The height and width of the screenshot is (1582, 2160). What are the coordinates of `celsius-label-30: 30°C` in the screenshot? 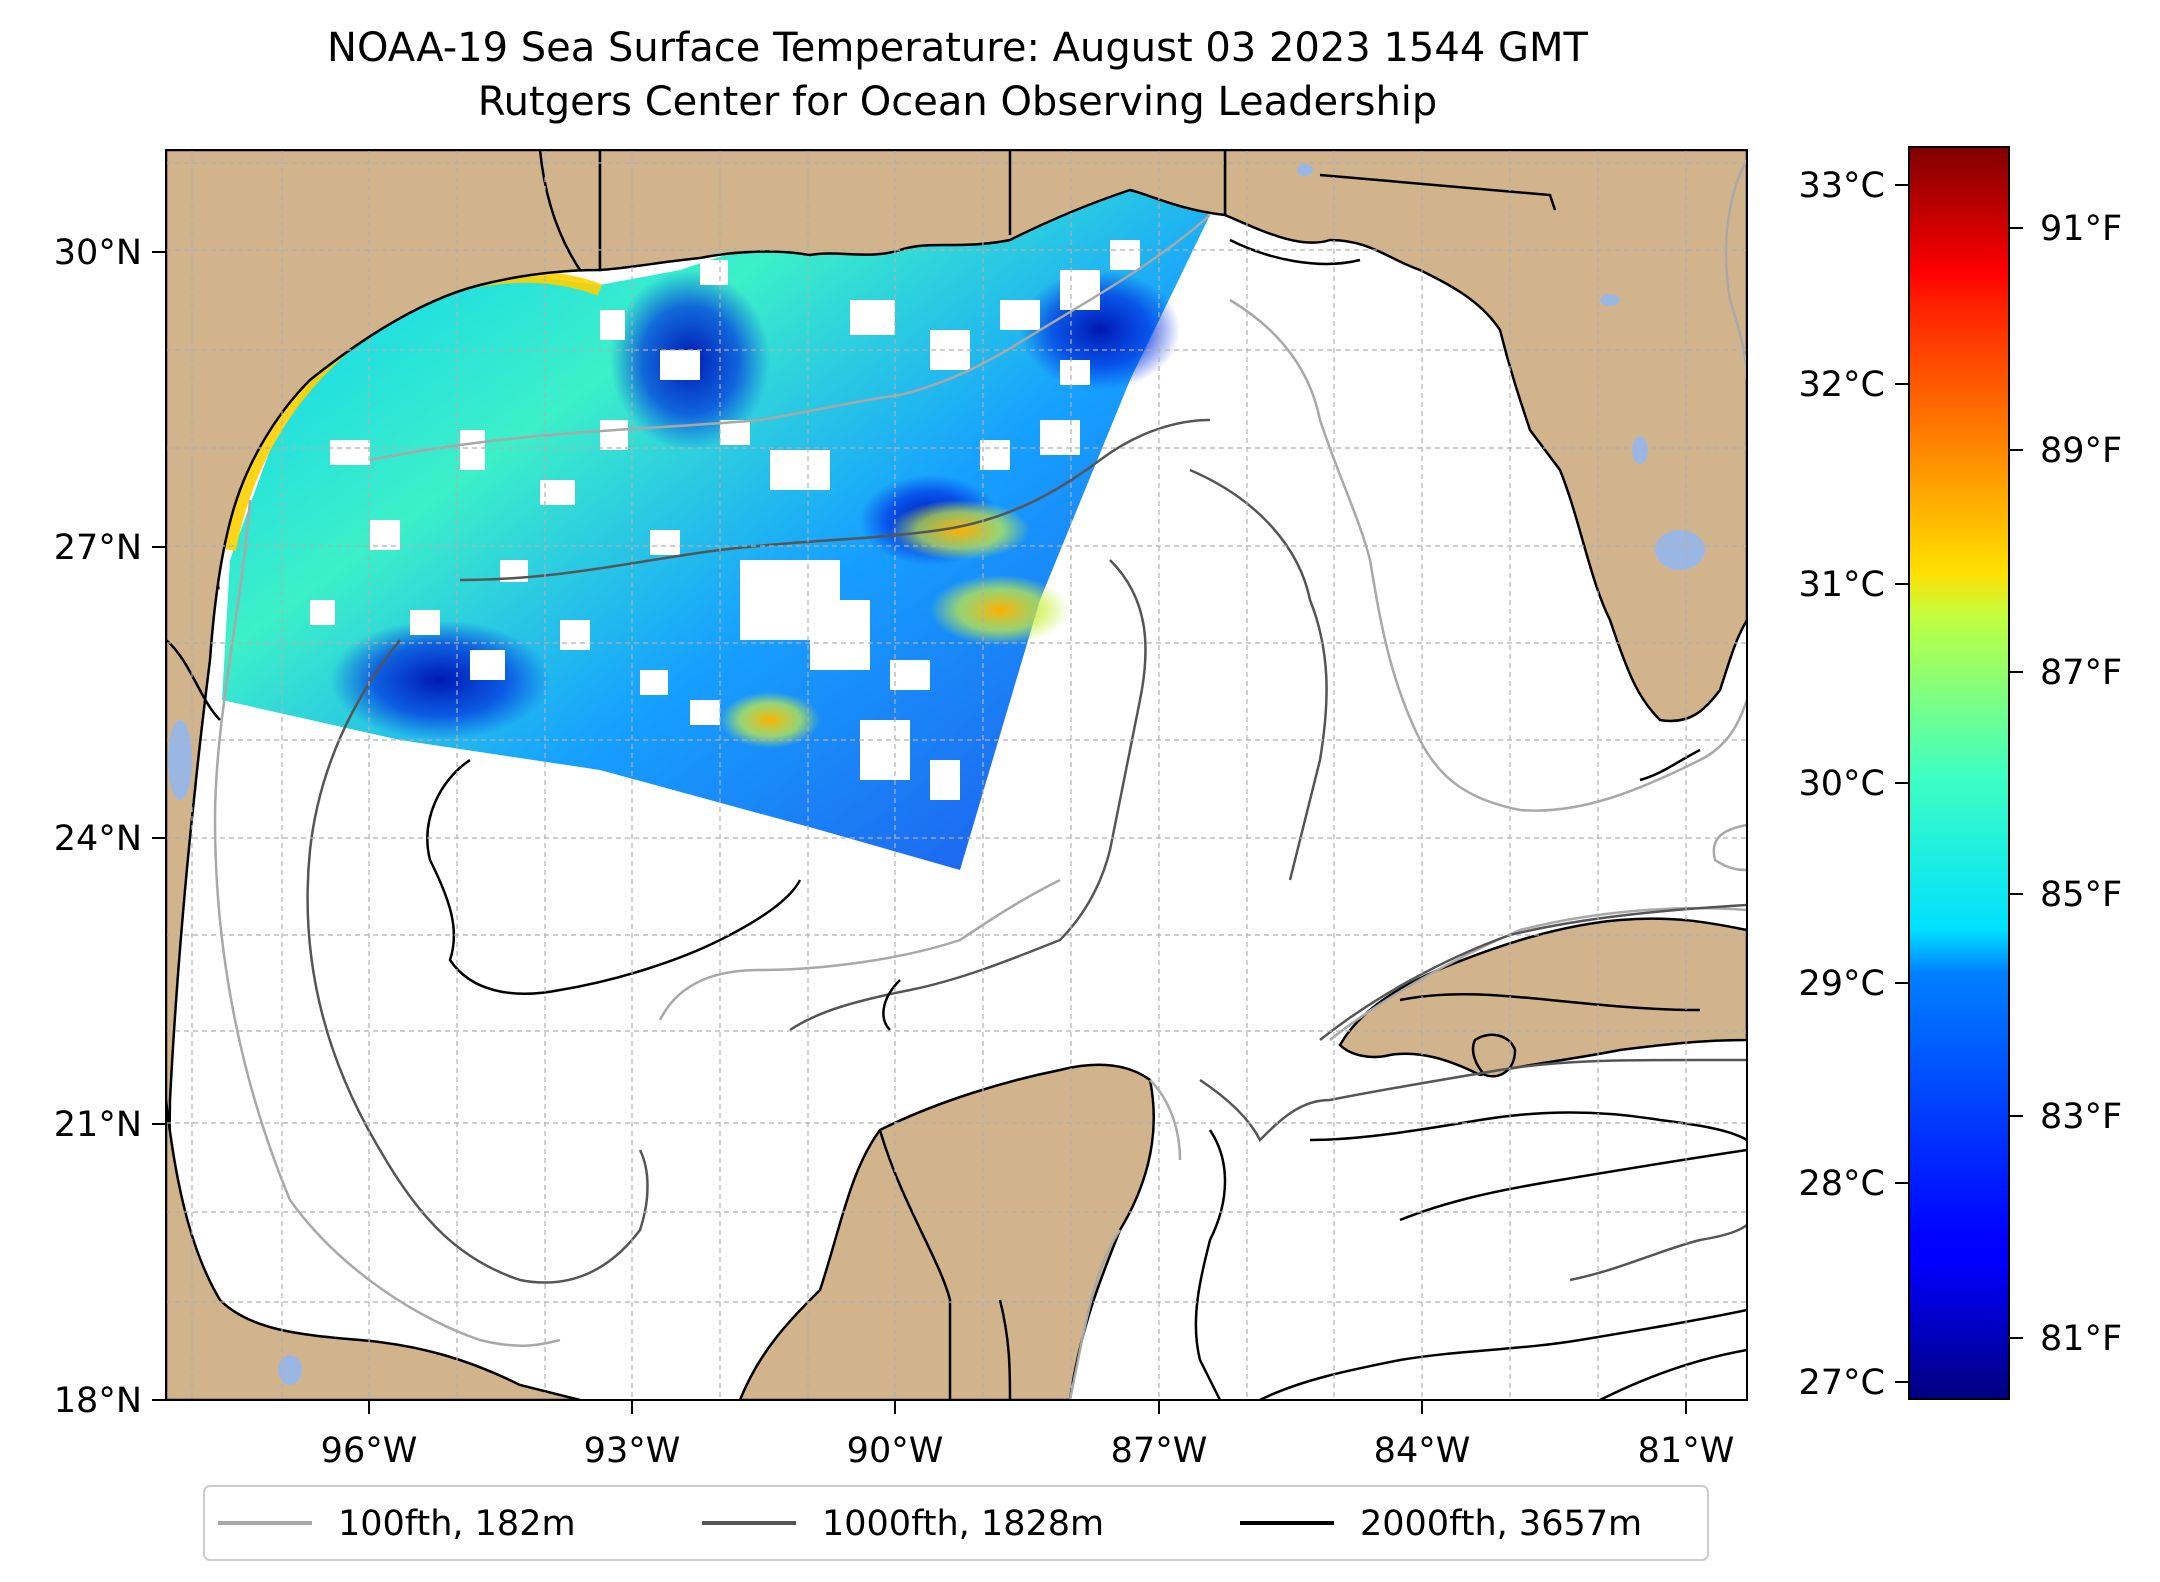 It's located at (1842, 784).